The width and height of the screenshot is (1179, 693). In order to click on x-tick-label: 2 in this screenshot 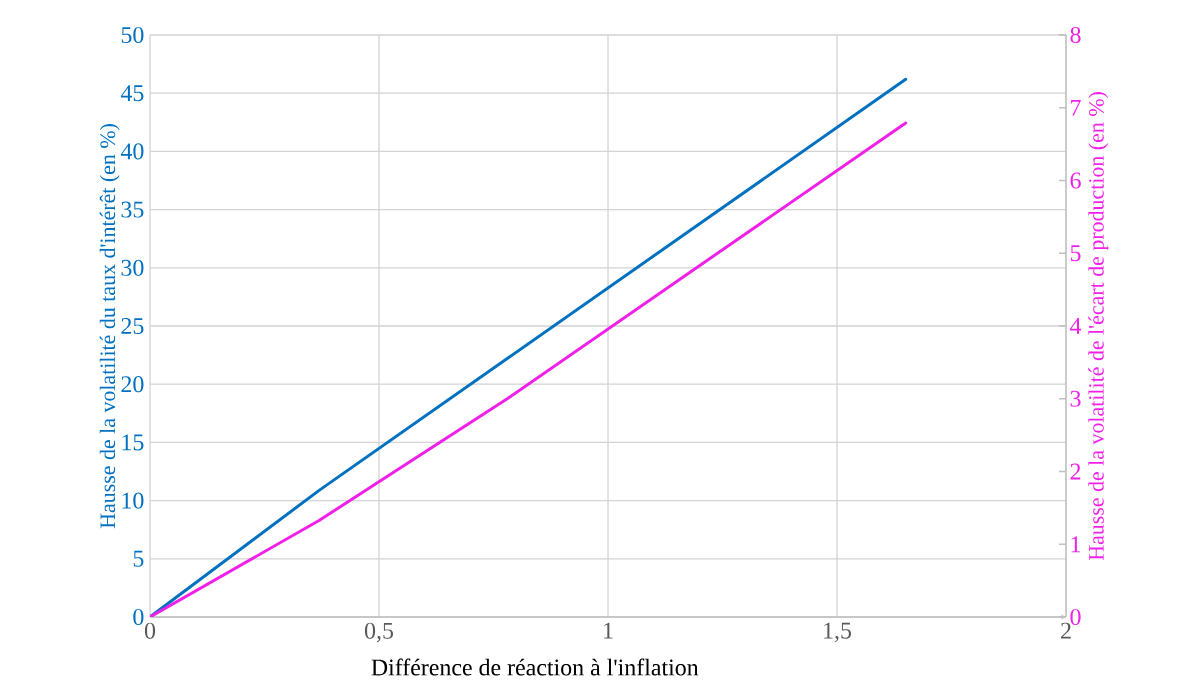, I will do `click(1066, 630)`.